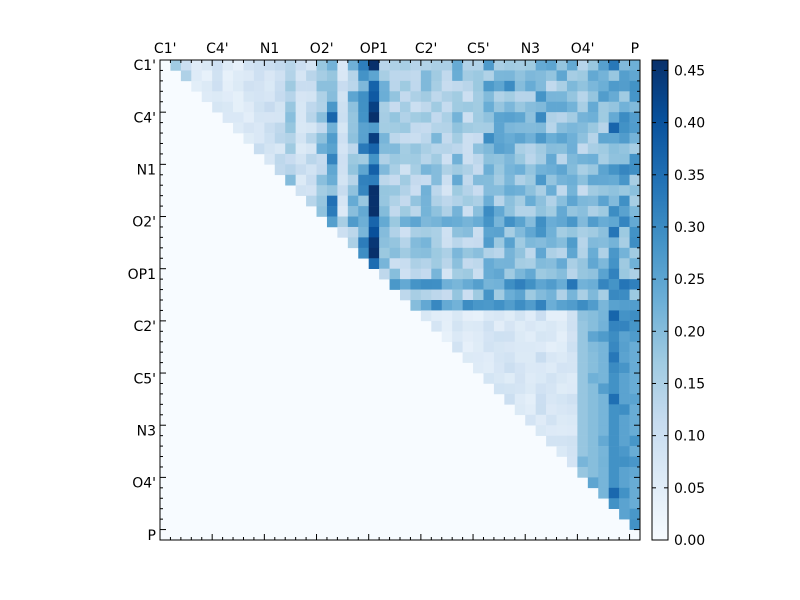 The image size is (800, 600). I want to click on colorbar-tick-label: 0.10, so click(689, 437).